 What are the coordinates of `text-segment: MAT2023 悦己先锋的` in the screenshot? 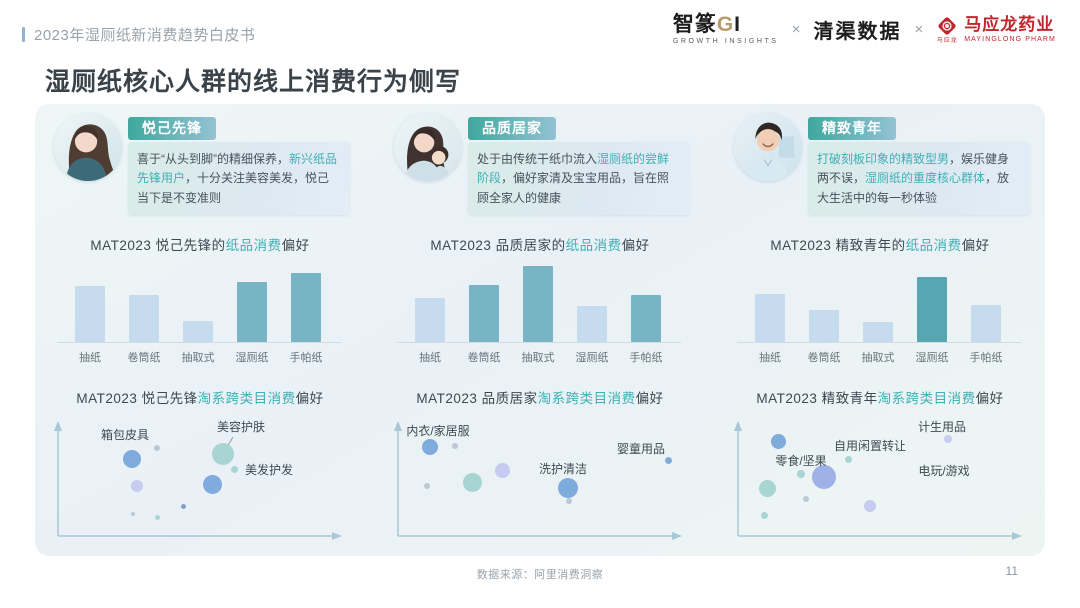 It's located at (158, 245).